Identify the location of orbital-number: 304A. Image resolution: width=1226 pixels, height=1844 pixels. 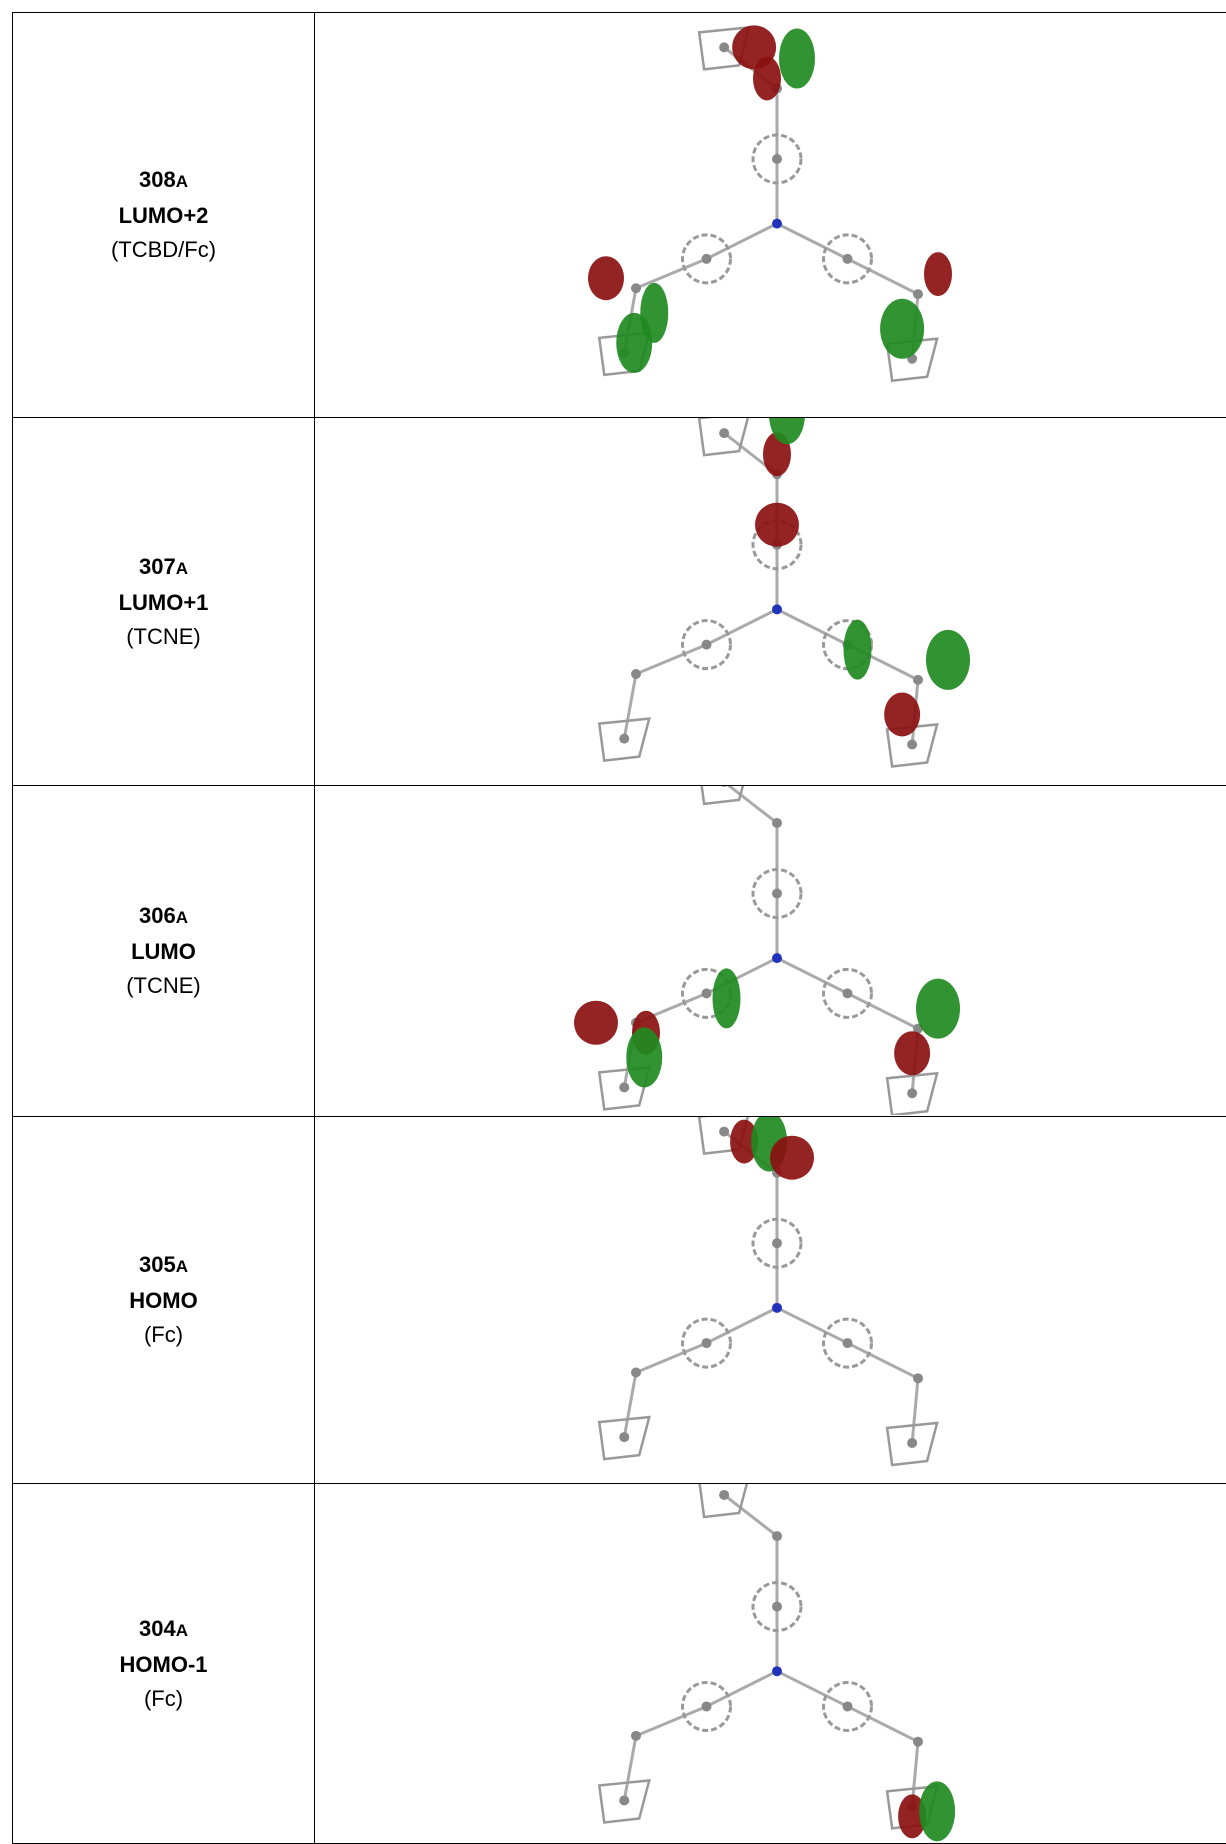
(163, 1630).